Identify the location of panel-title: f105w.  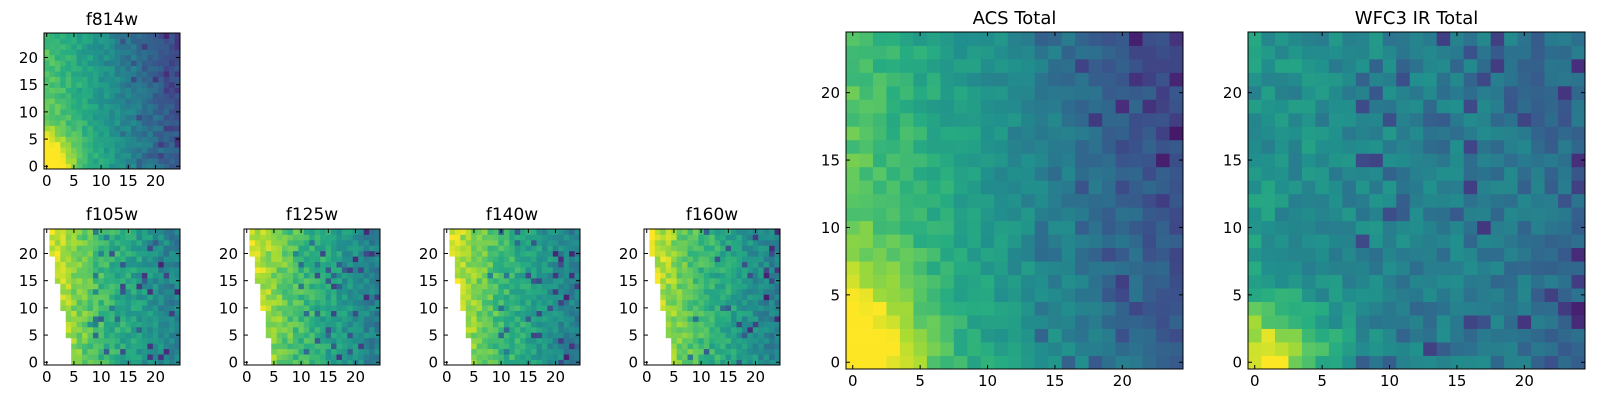
(112, 215).